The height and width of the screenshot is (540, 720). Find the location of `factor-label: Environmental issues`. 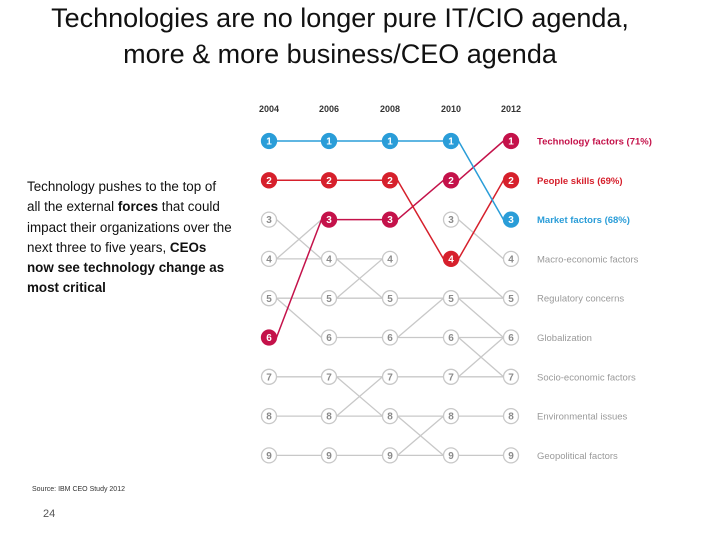

factor-label: Environmental issues is located at coordinates (582, 417).